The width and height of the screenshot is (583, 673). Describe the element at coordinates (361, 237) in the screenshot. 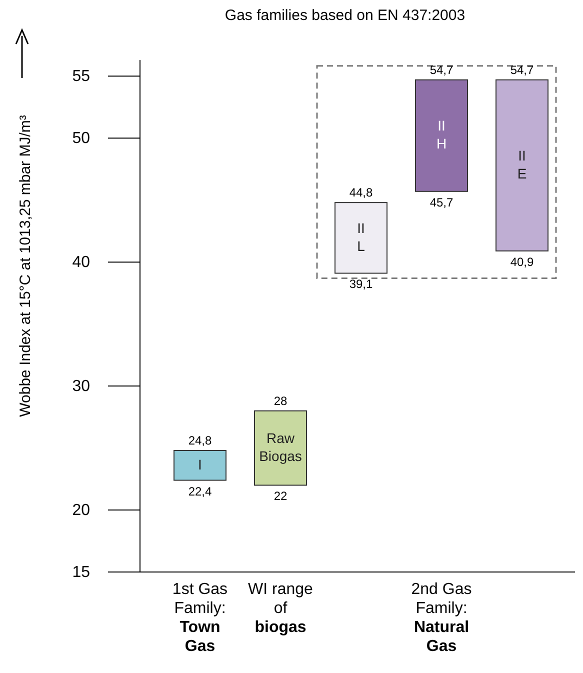

I see `x-tick-label: II L` at that location.